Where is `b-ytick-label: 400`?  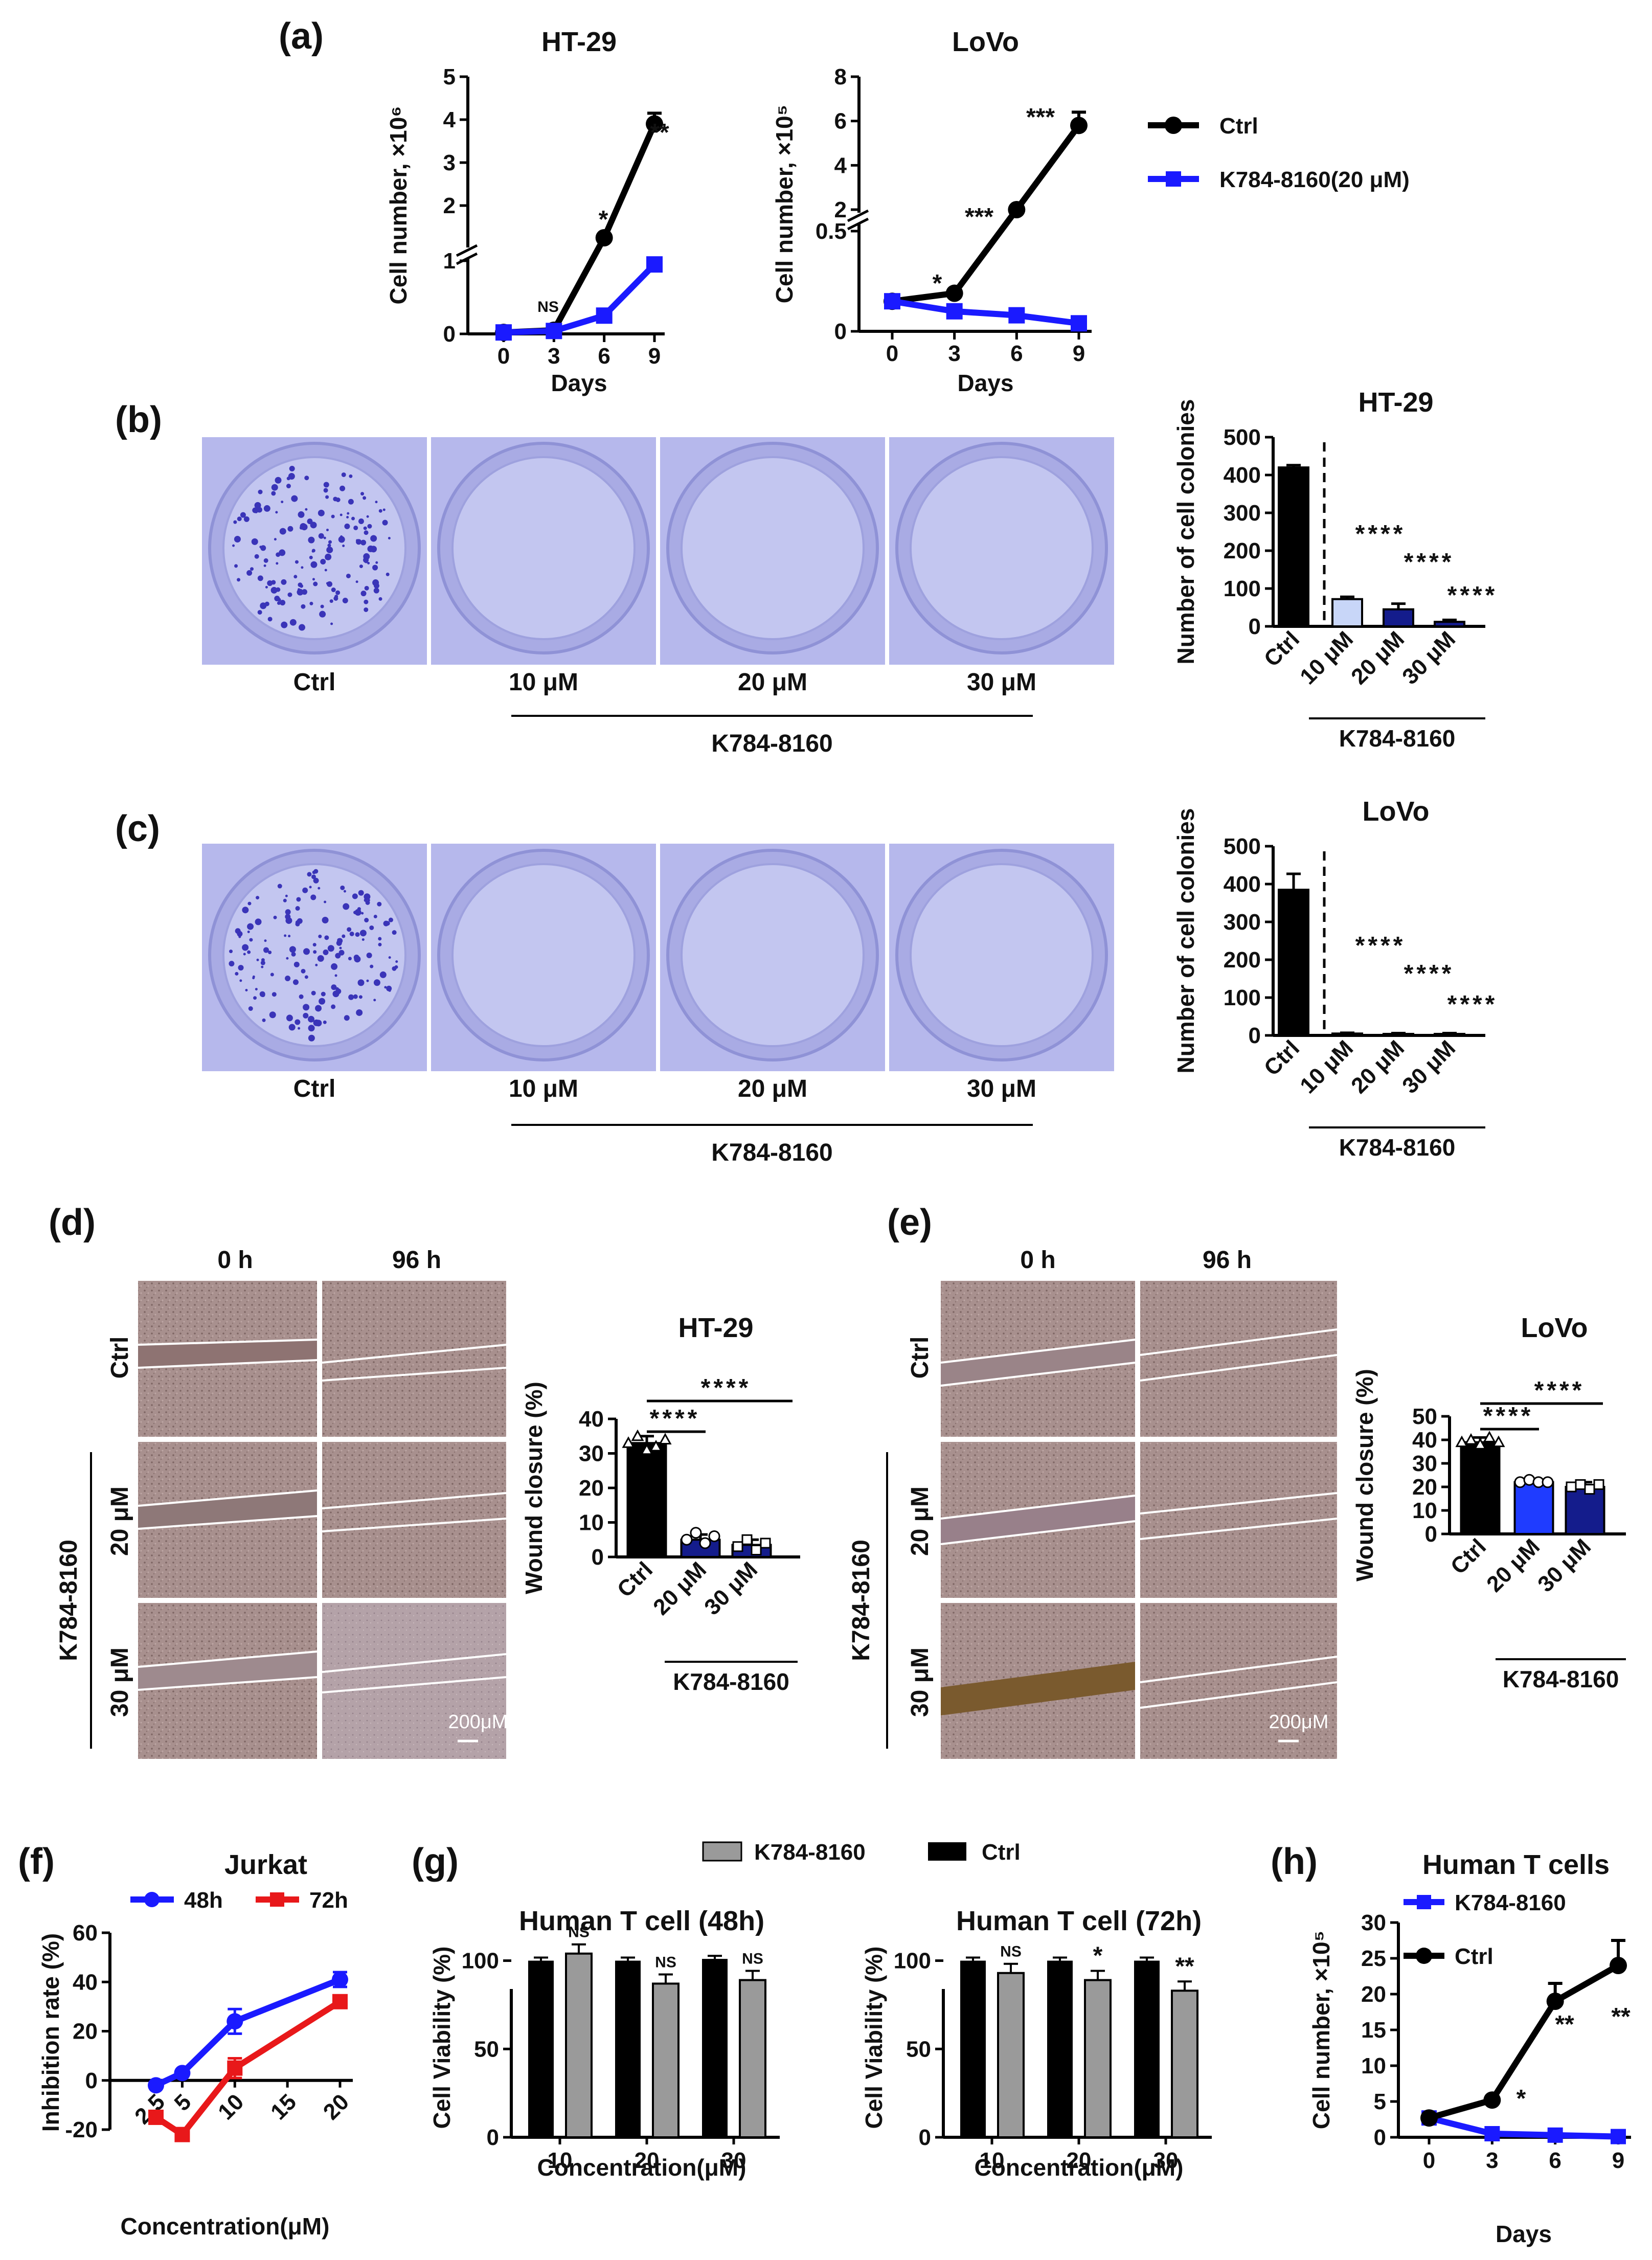 b-ytick-label: 400 is located at coordinates (1242, 475).